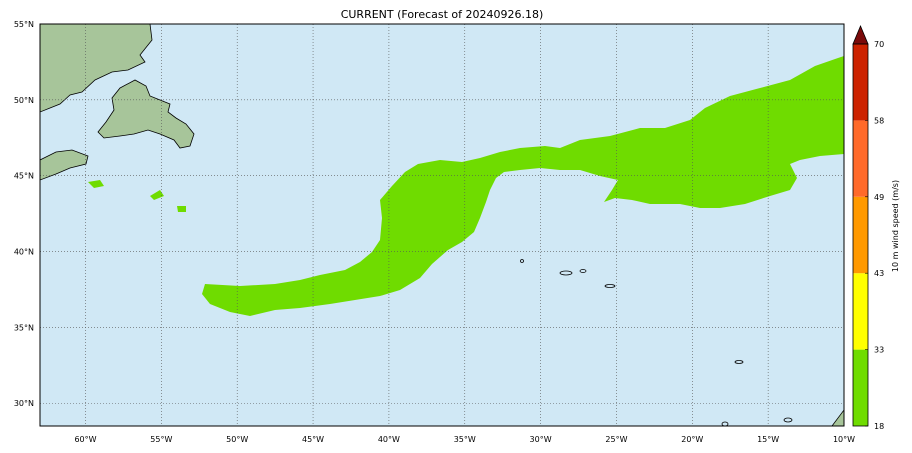 The image size is (912, 453). Describe the element at coordinates (879, 273) in the screenshot. I see `colorbar-tick-label: 43` at that location.